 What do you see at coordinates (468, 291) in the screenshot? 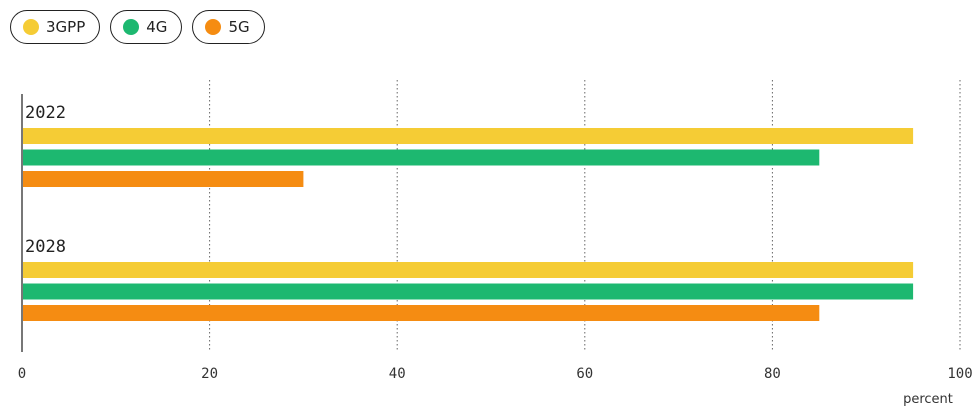
I see `bar-2028-4g` at bounding box center [468, 291].